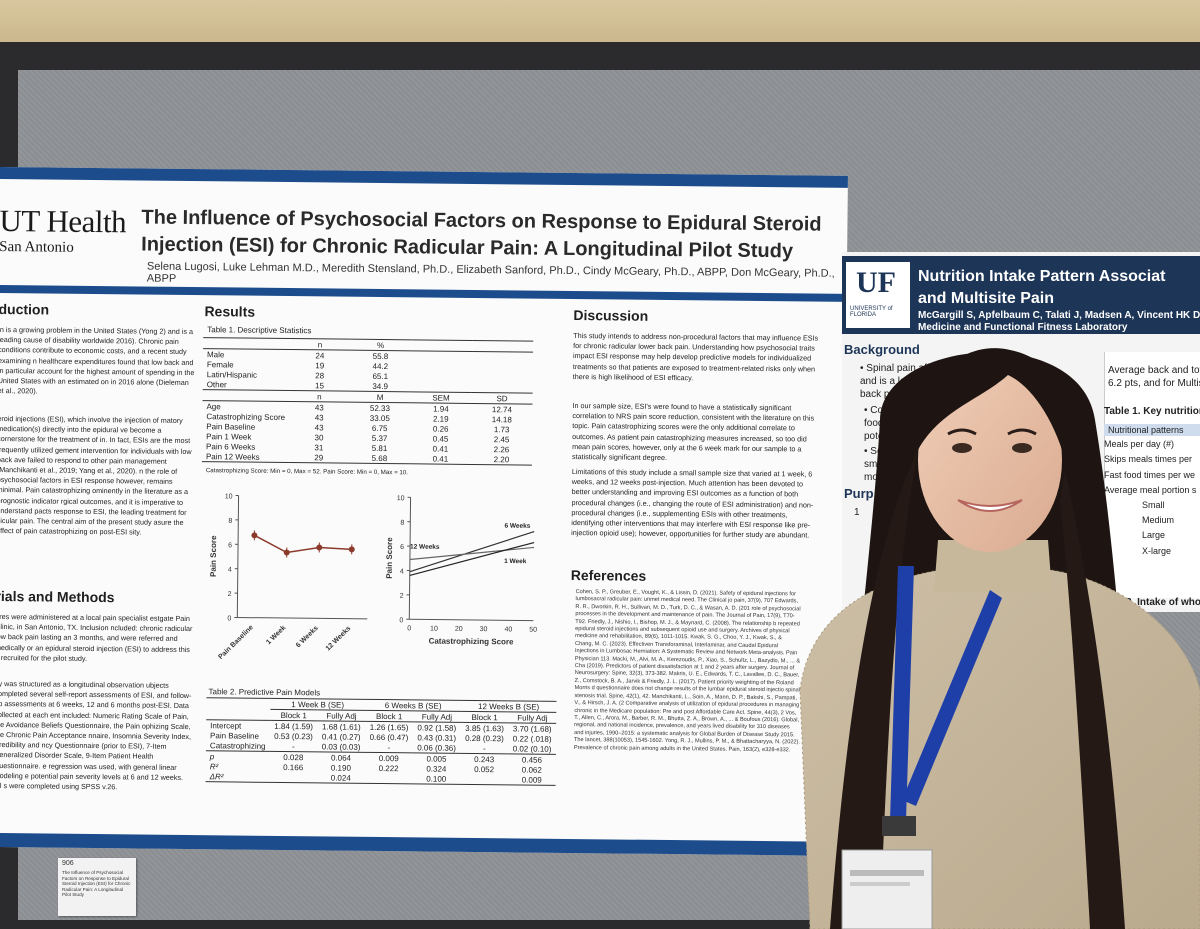 This screenshot has width=1200, height=929. What do you see at coordinates (1150, 474) in the screenshot?
I see `nutrition-table-row: Fast food times per we` at bounding box center [1150, 474].